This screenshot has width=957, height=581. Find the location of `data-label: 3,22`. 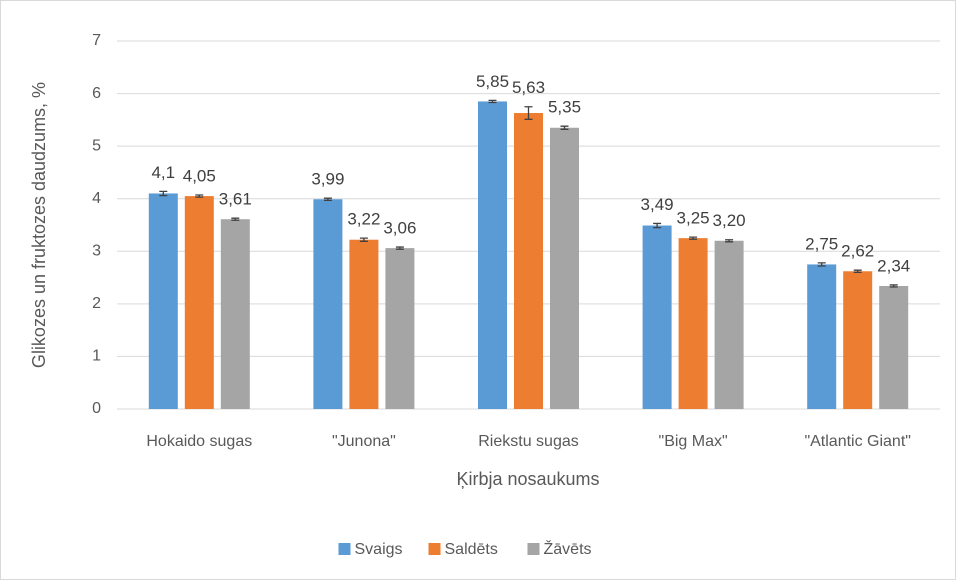

data-label: 3,22 is located at coordinates (363, 219).